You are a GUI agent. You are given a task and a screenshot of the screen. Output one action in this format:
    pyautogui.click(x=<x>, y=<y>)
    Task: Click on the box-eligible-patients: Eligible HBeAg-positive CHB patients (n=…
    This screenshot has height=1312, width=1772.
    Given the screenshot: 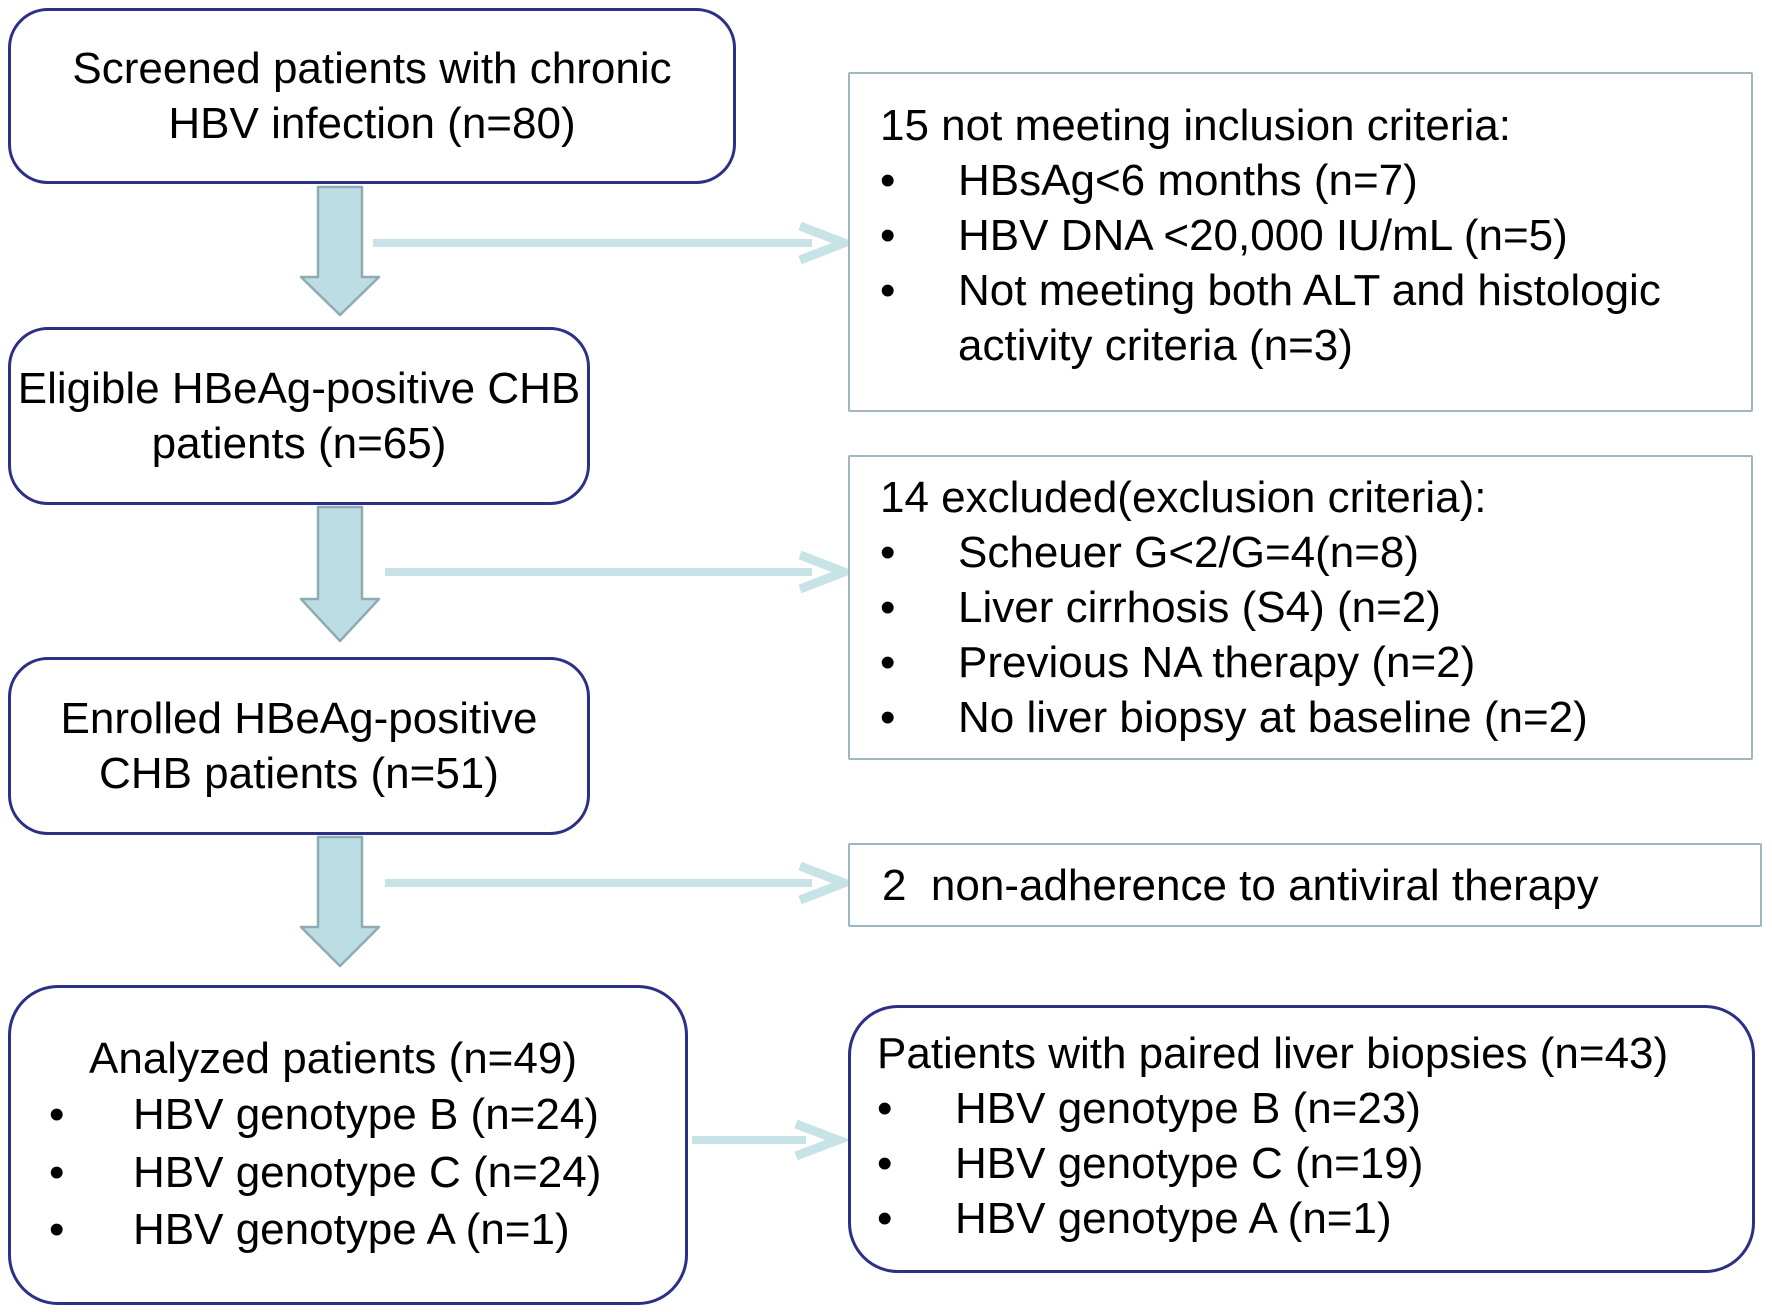 What is the action you would take?
    pyautogui.click(x=299, y=416)
    